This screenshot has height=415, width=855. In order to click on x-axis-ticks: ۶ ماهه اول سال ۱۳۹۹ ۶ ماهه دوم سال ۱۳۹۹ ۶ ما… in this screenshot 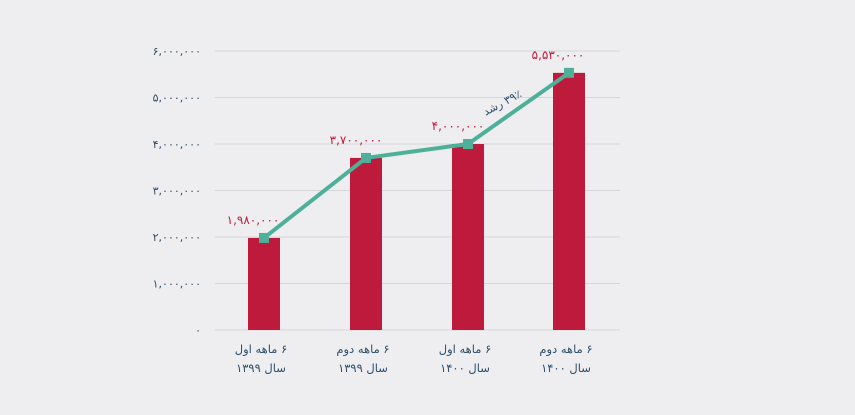, I will do `click(414, 358)`.